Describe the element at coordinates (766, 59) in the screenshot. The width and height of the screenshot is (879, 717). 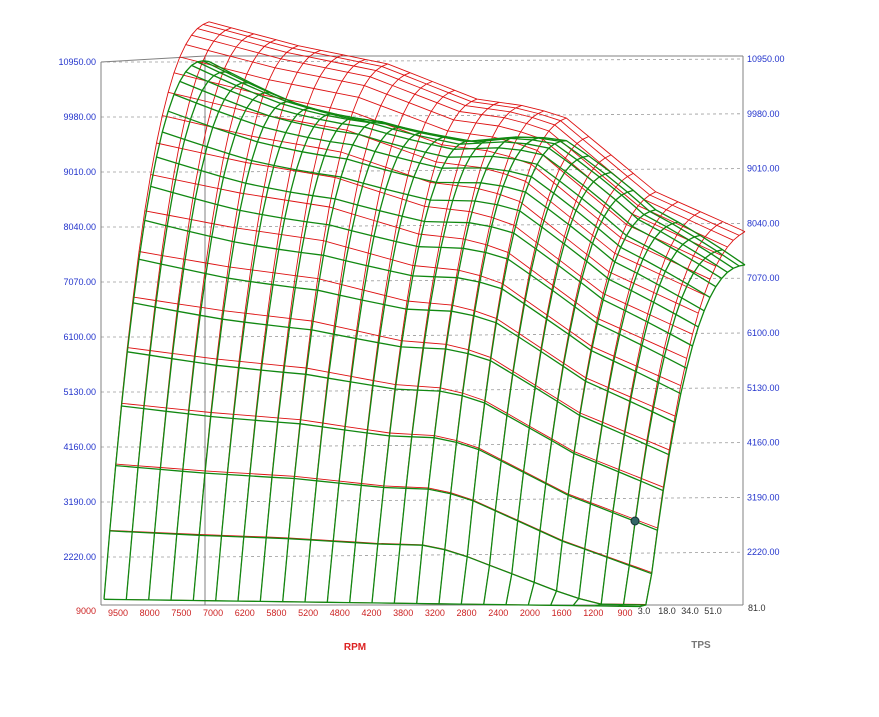
I see `y-tick-right: 10950.00` at that location.